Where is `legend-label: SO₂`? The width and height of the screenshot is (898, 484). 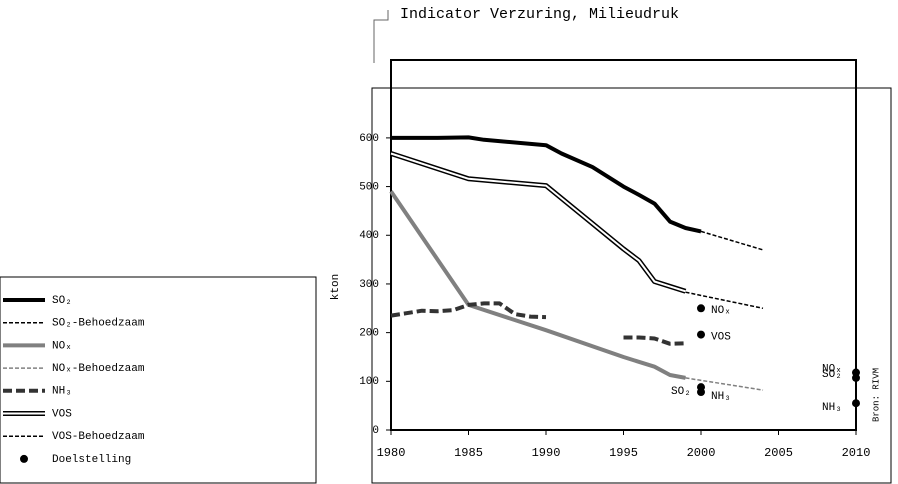
legend-label: SO₂ is located at coordinates (62, 301).